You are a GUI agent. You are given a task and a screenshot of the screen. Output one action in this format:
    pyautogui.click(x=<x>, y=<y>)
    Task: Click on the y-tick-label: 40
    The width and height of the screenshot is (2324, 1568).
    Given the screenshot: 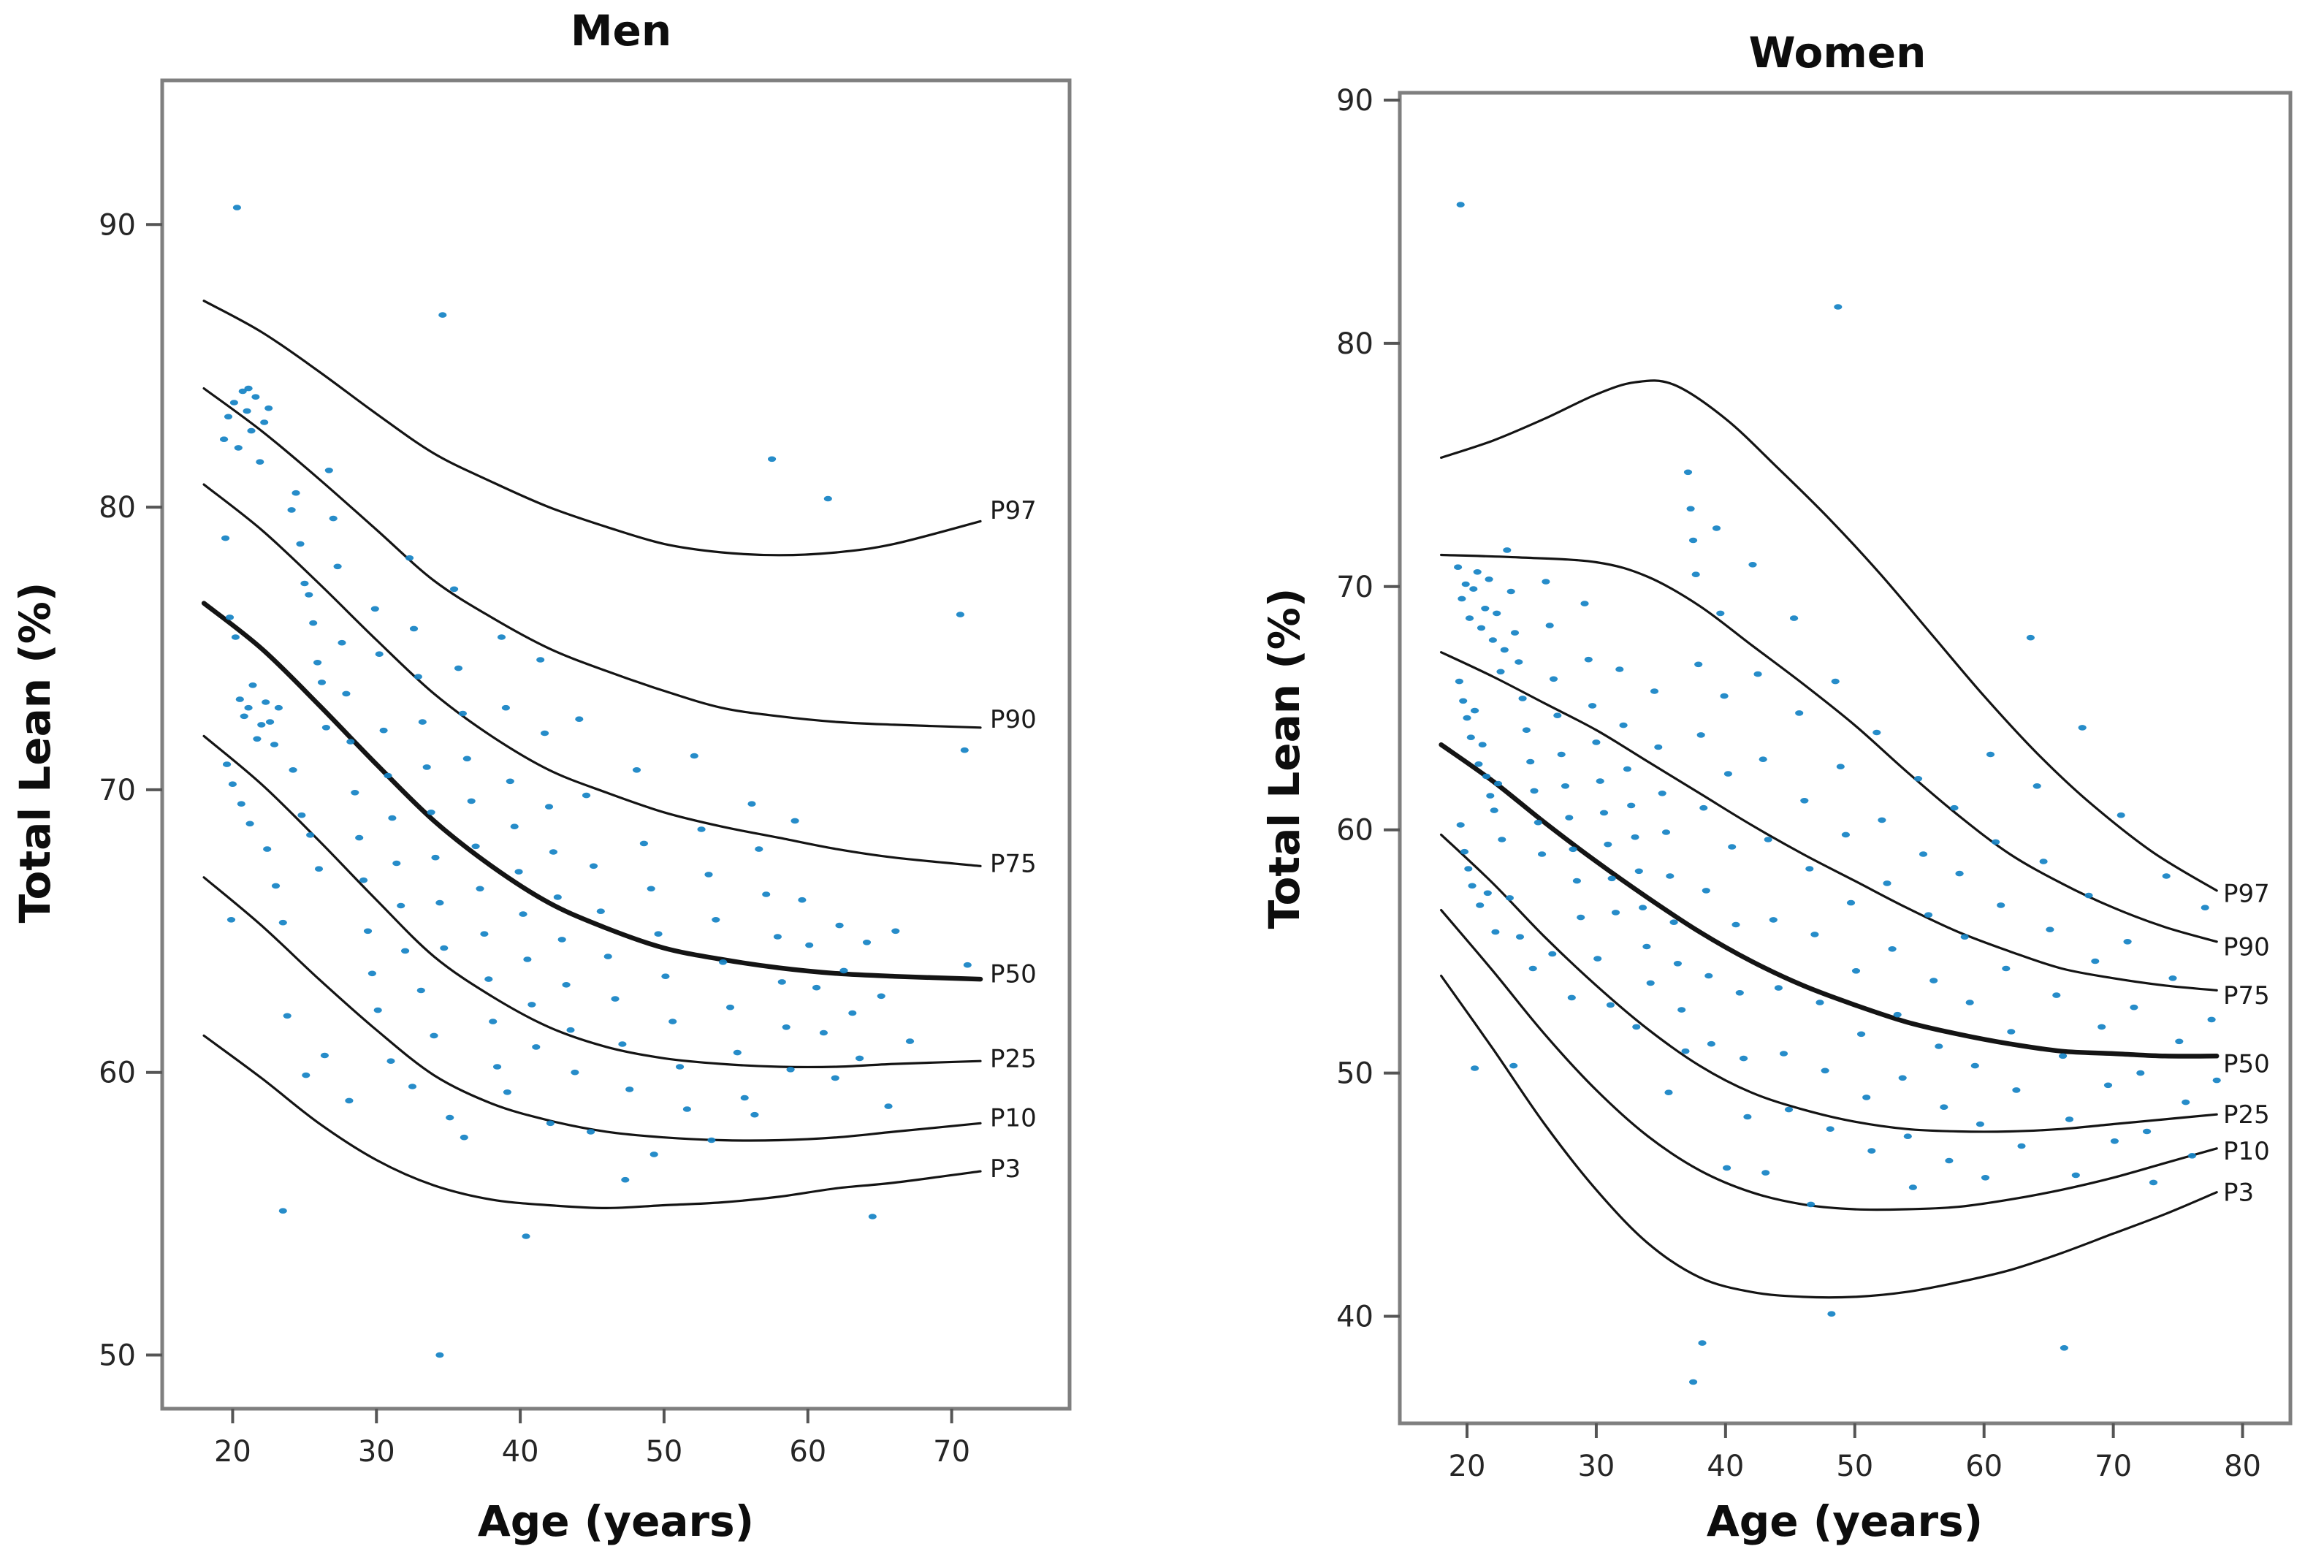 What is the action you would take?
    pyautogui.click(x=1355, y=1317)
    